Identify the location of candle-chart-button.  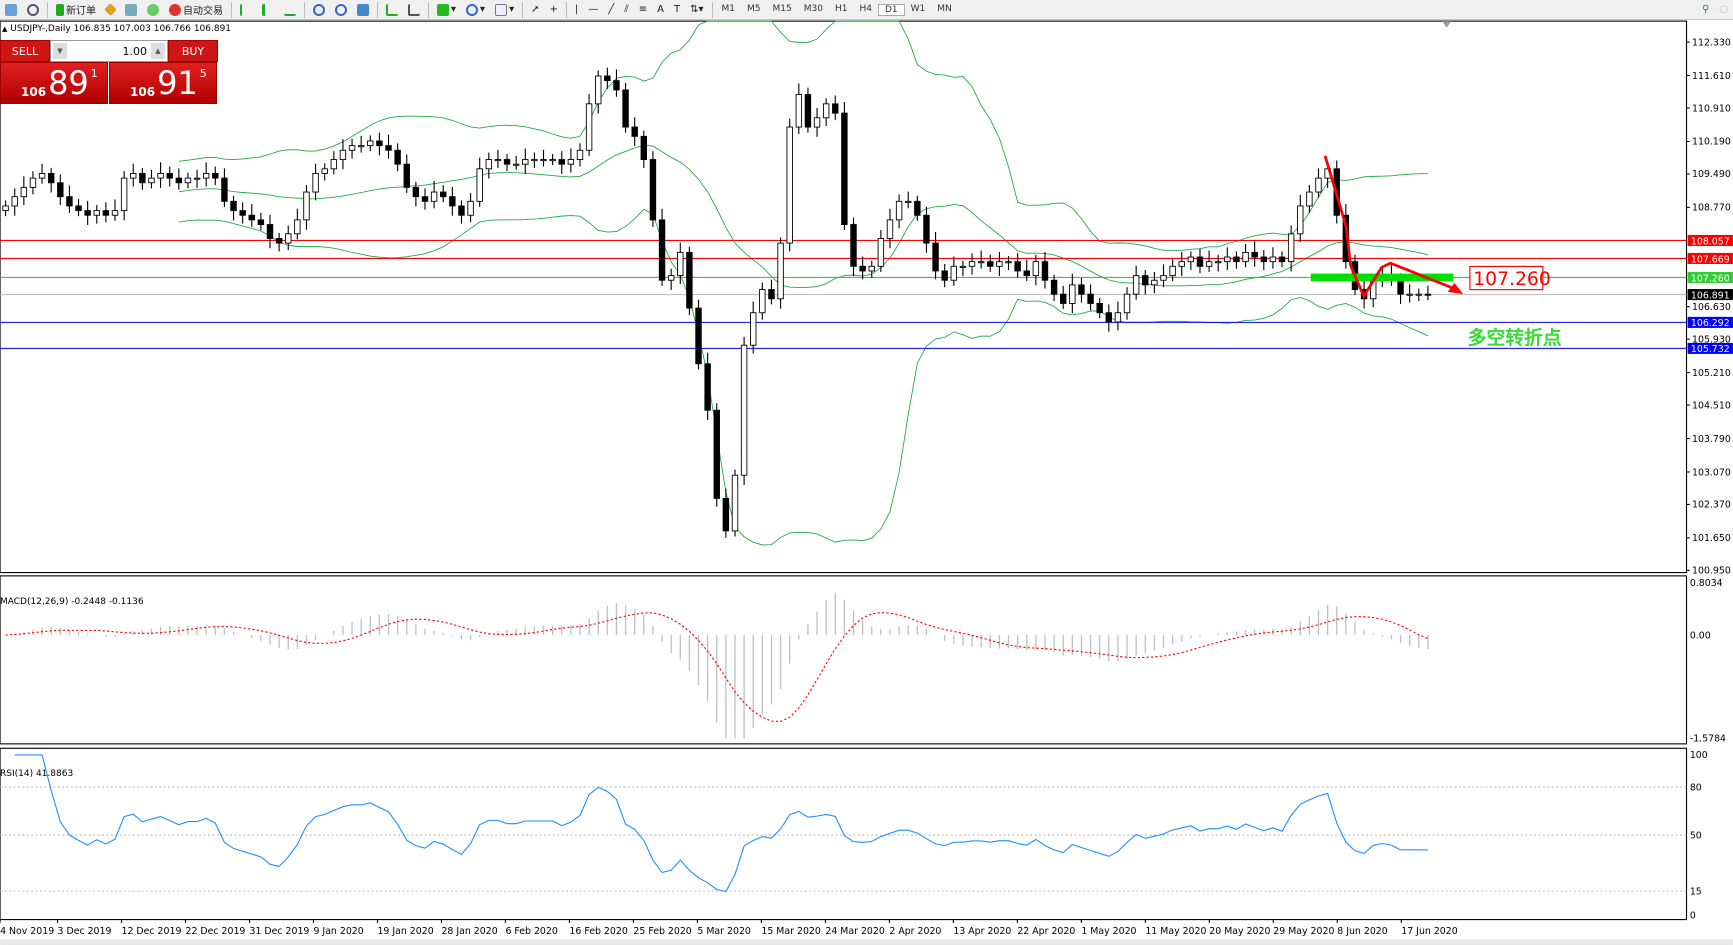
(268, 10).